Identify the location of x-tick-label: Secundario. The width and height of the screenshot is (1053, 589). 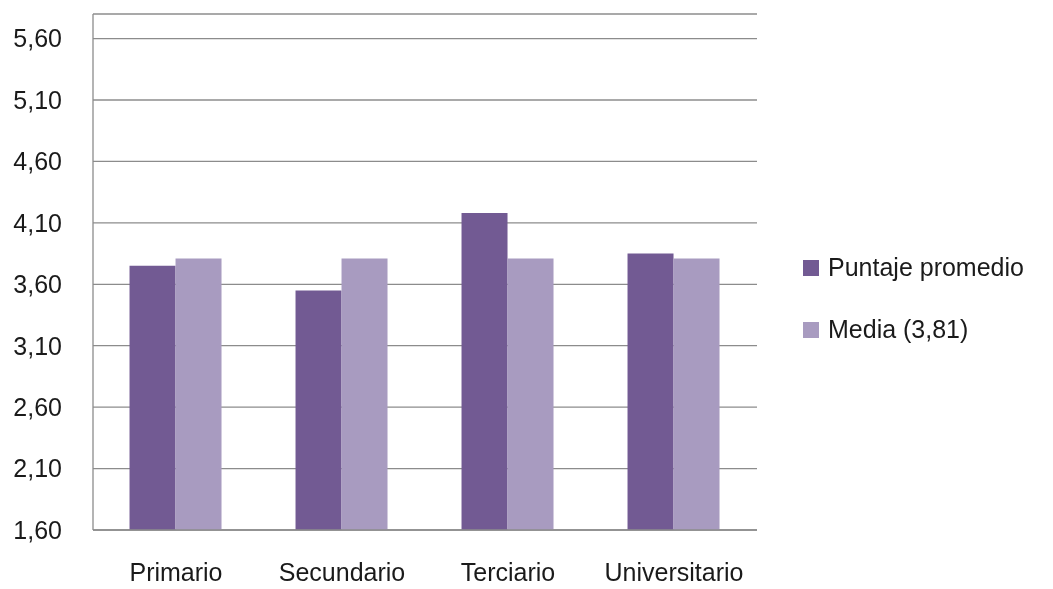
(342, 571).